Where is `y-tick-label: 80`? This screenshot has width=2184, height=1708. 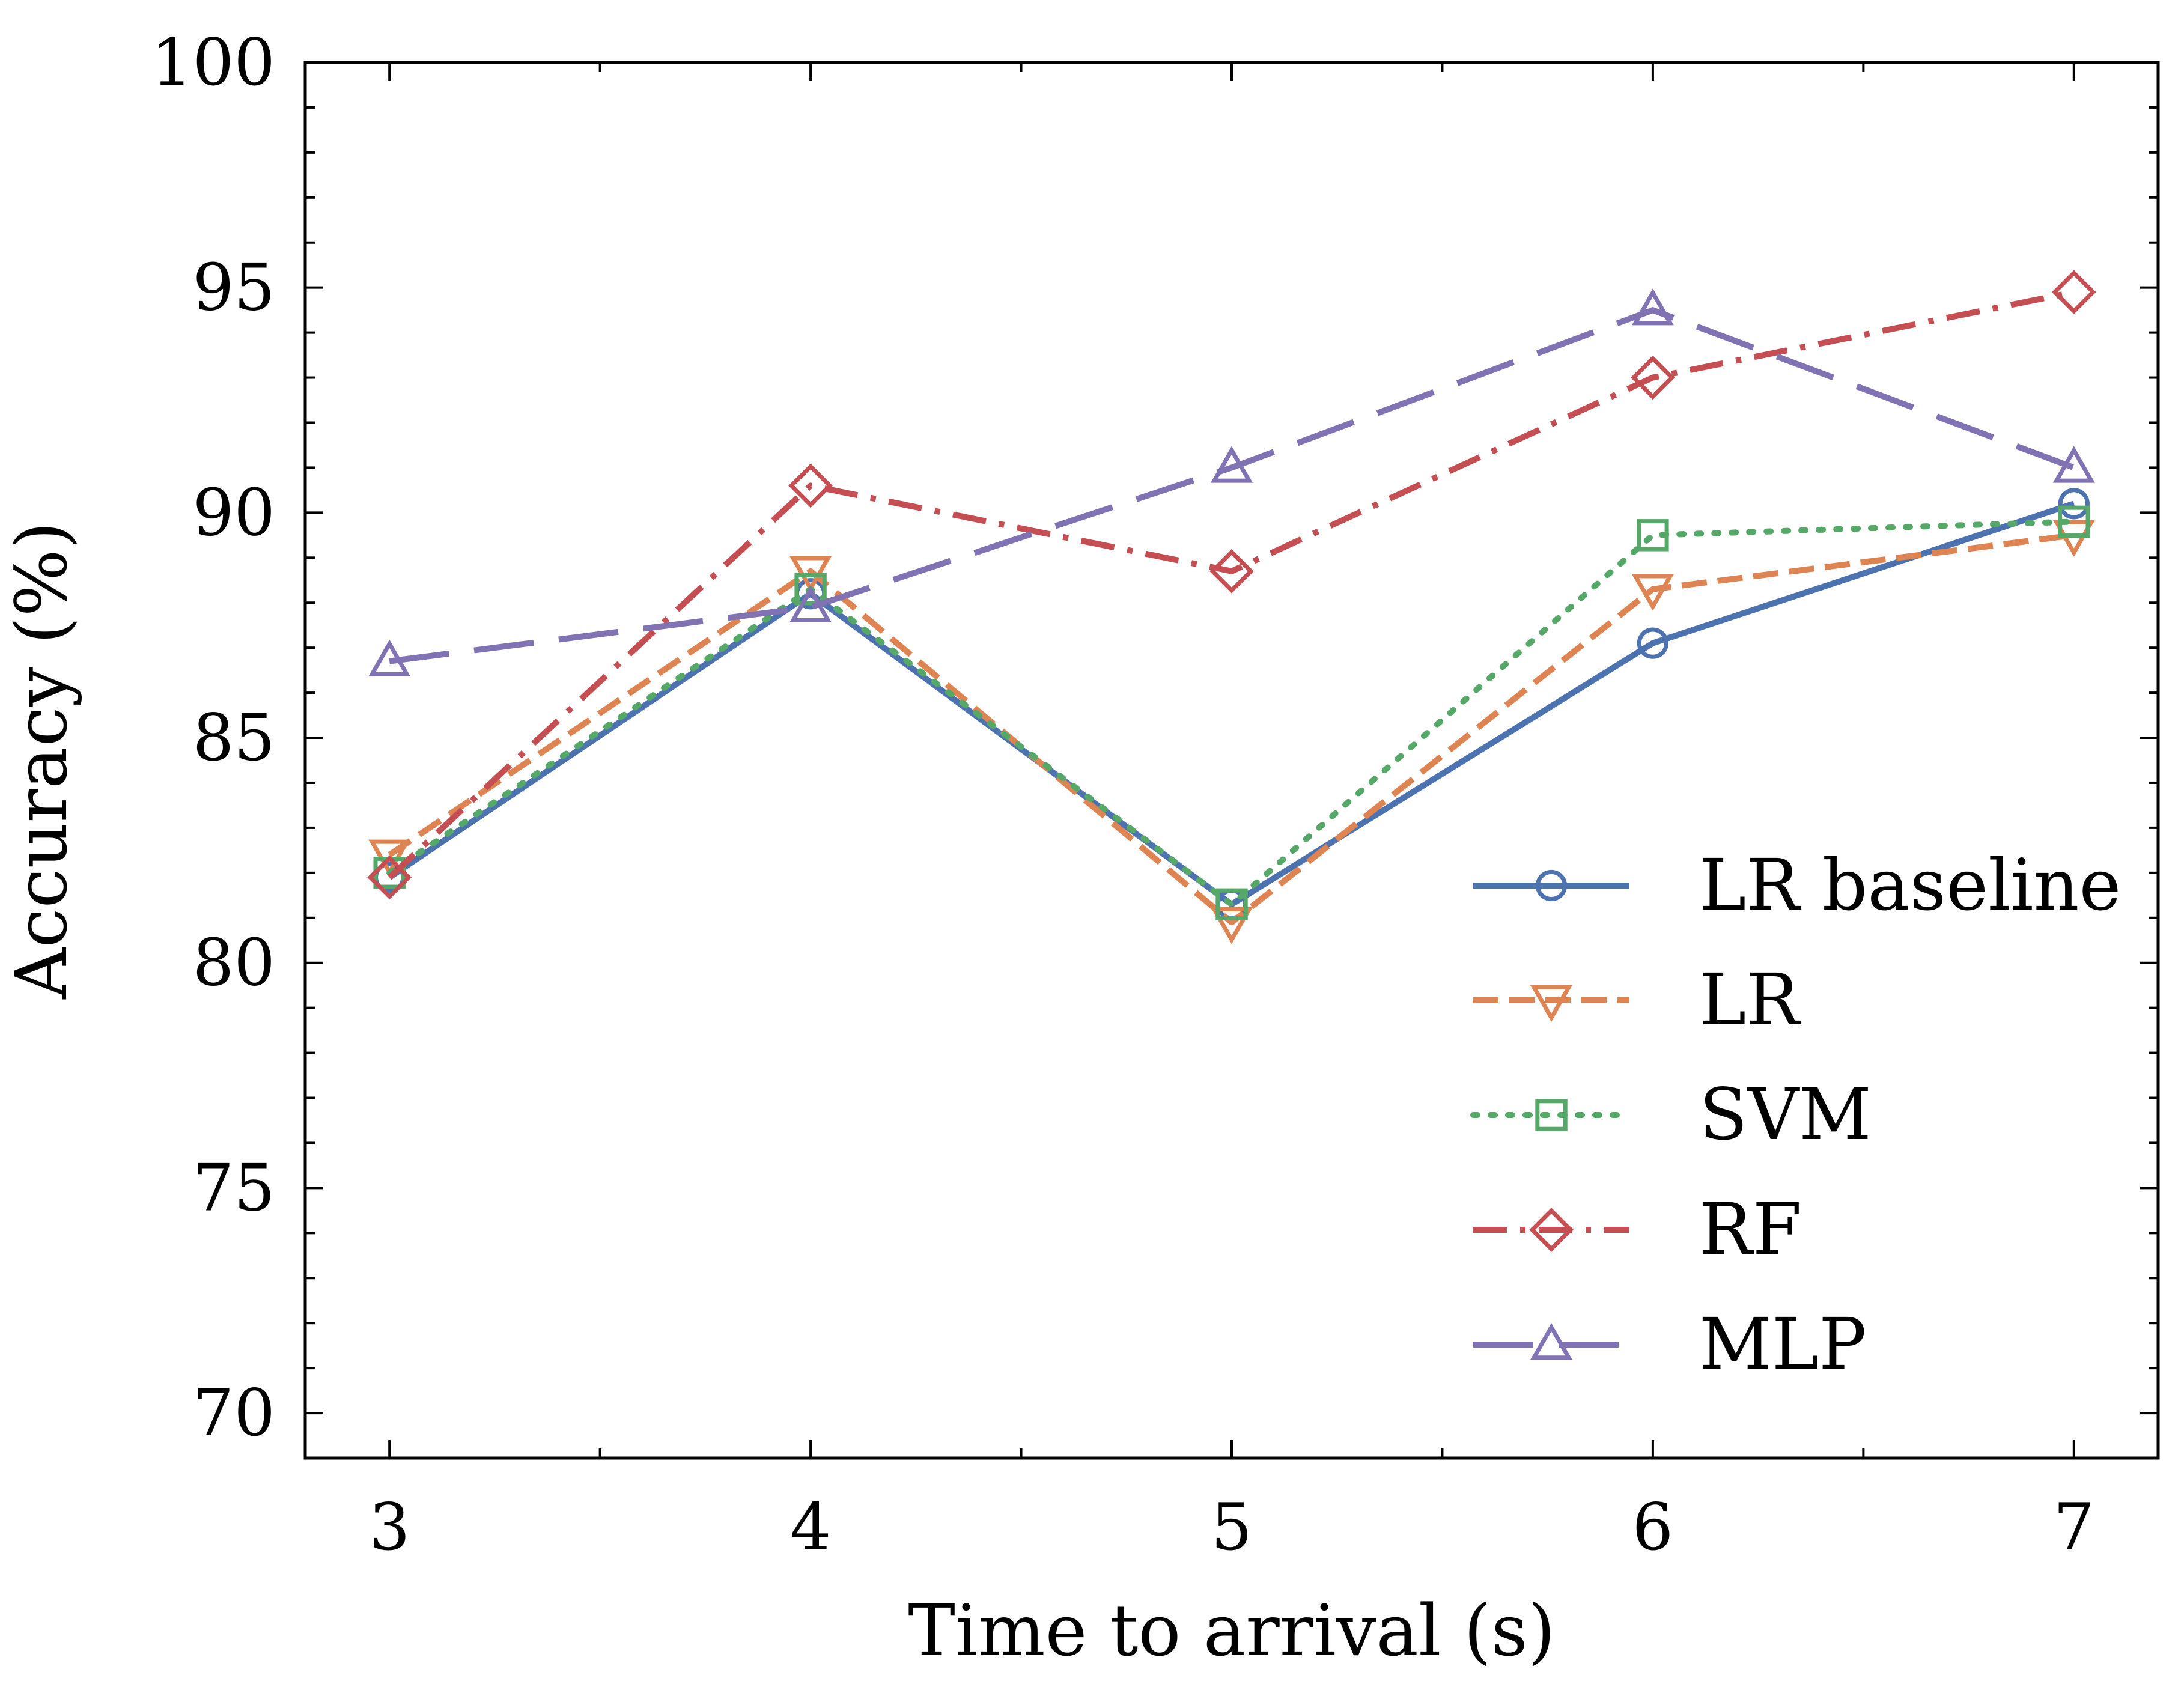
y-tick-label: 80 is located at coordinates (234, 963).